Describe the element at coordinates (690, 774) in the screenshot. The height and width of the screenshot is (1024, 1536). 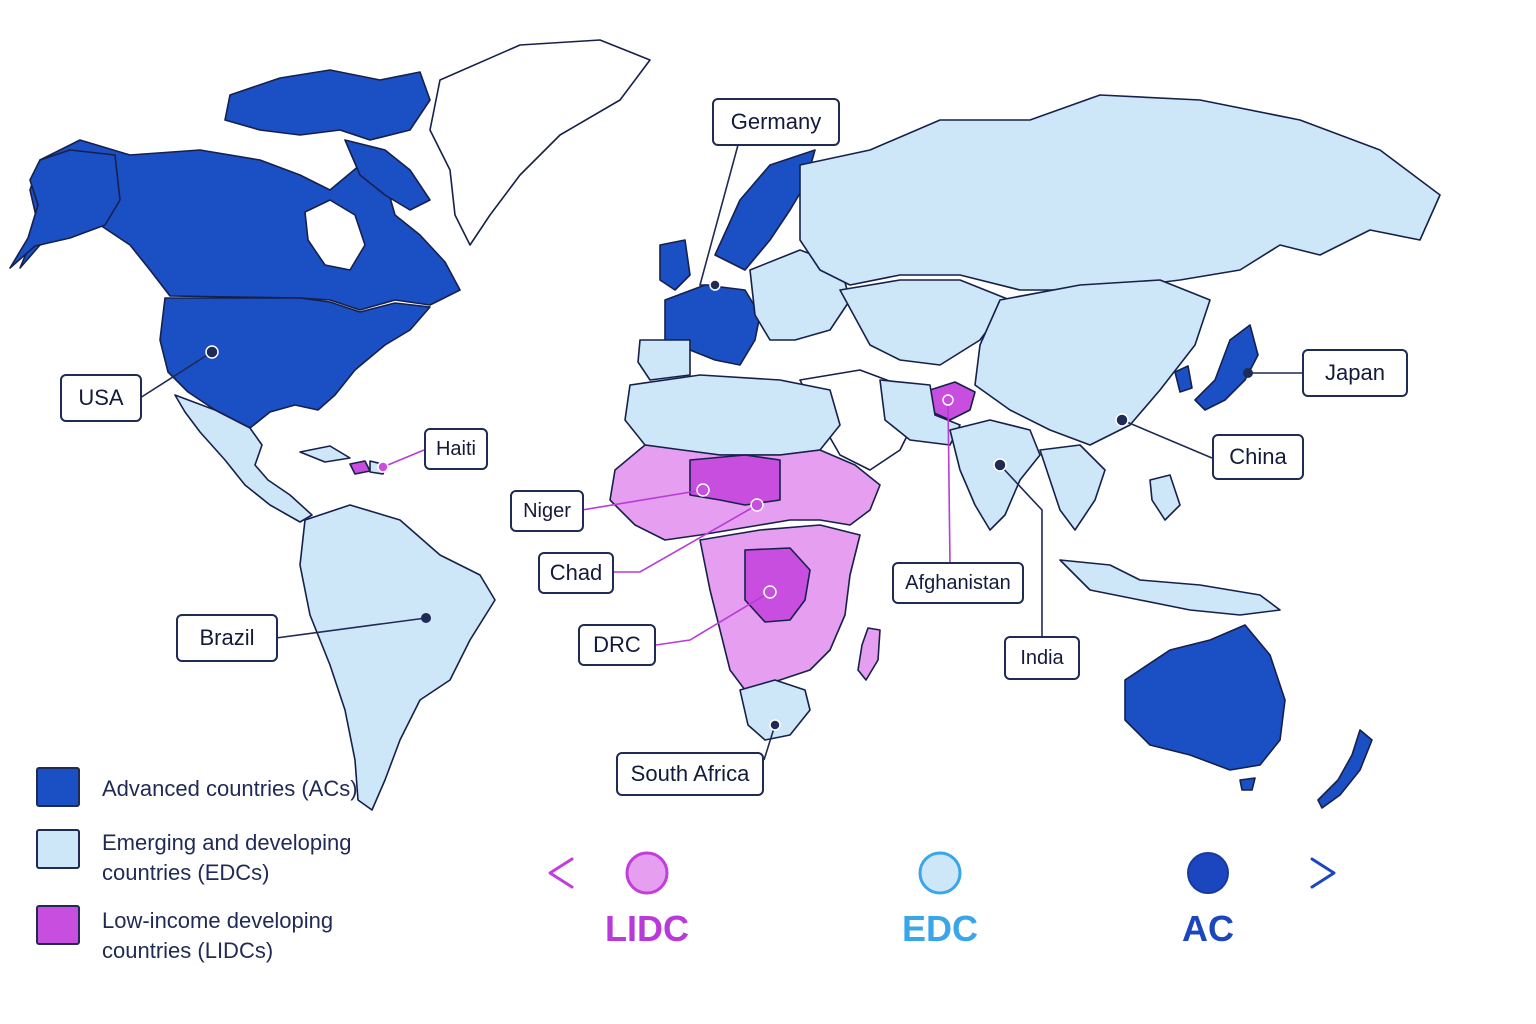
I see `label-south-africa: South Africa` at that location.